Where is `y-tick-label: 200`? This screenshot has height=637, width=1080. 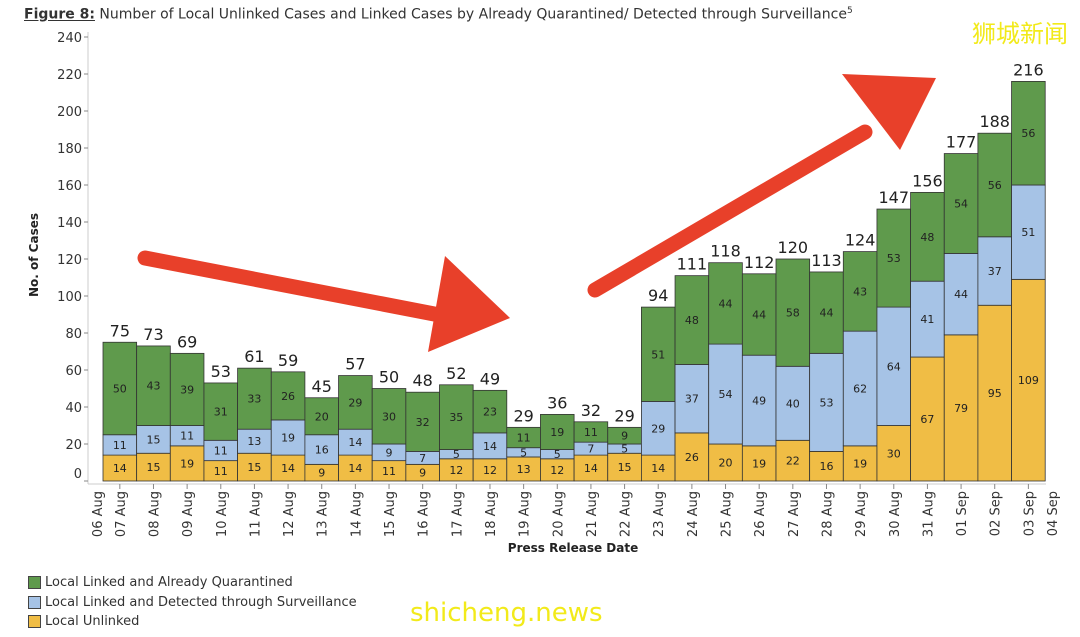
y-tick-label: 200 is located at coordinates (69, 112).